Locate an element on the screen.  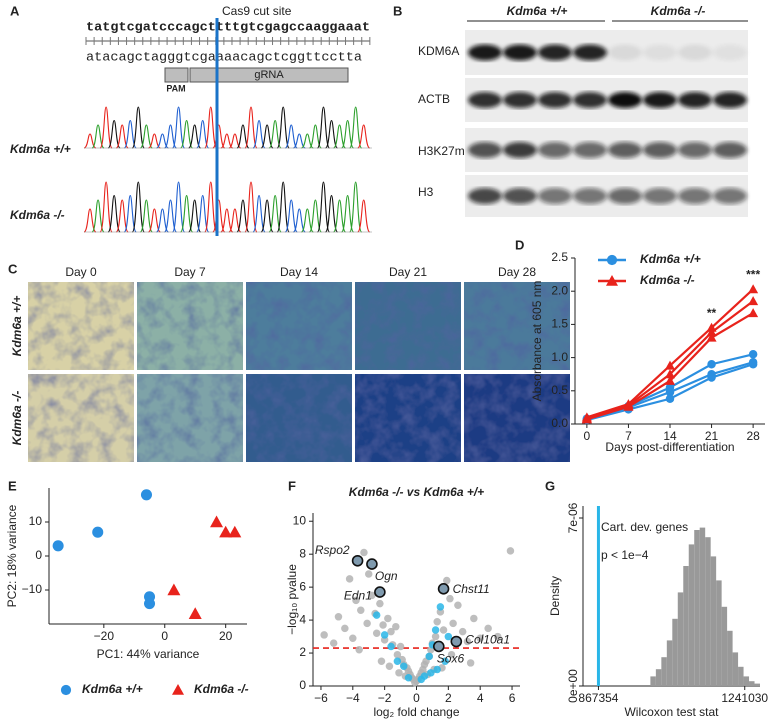
y-axis-label: −log₁₀ pvalue is located at coordinates (292, 599).